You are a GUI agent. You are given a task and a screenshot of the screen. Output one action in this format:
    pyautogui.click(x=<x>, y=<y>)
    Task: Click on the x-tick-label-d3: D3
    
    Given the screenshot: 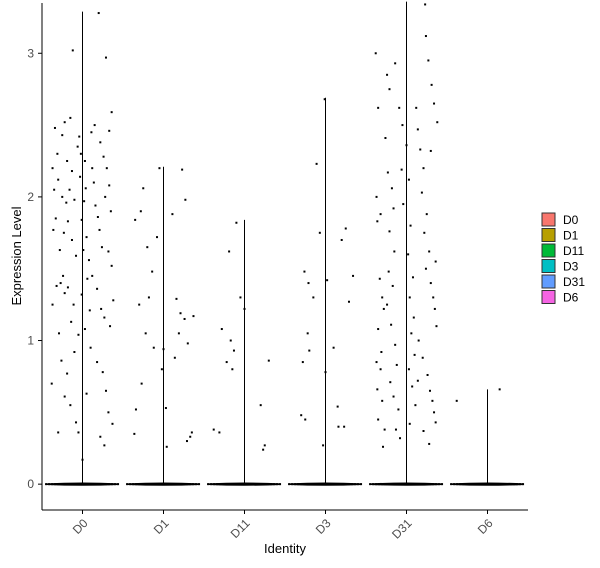 What is the action you would take?
    pyautogui.click(x=323, y=526)
    